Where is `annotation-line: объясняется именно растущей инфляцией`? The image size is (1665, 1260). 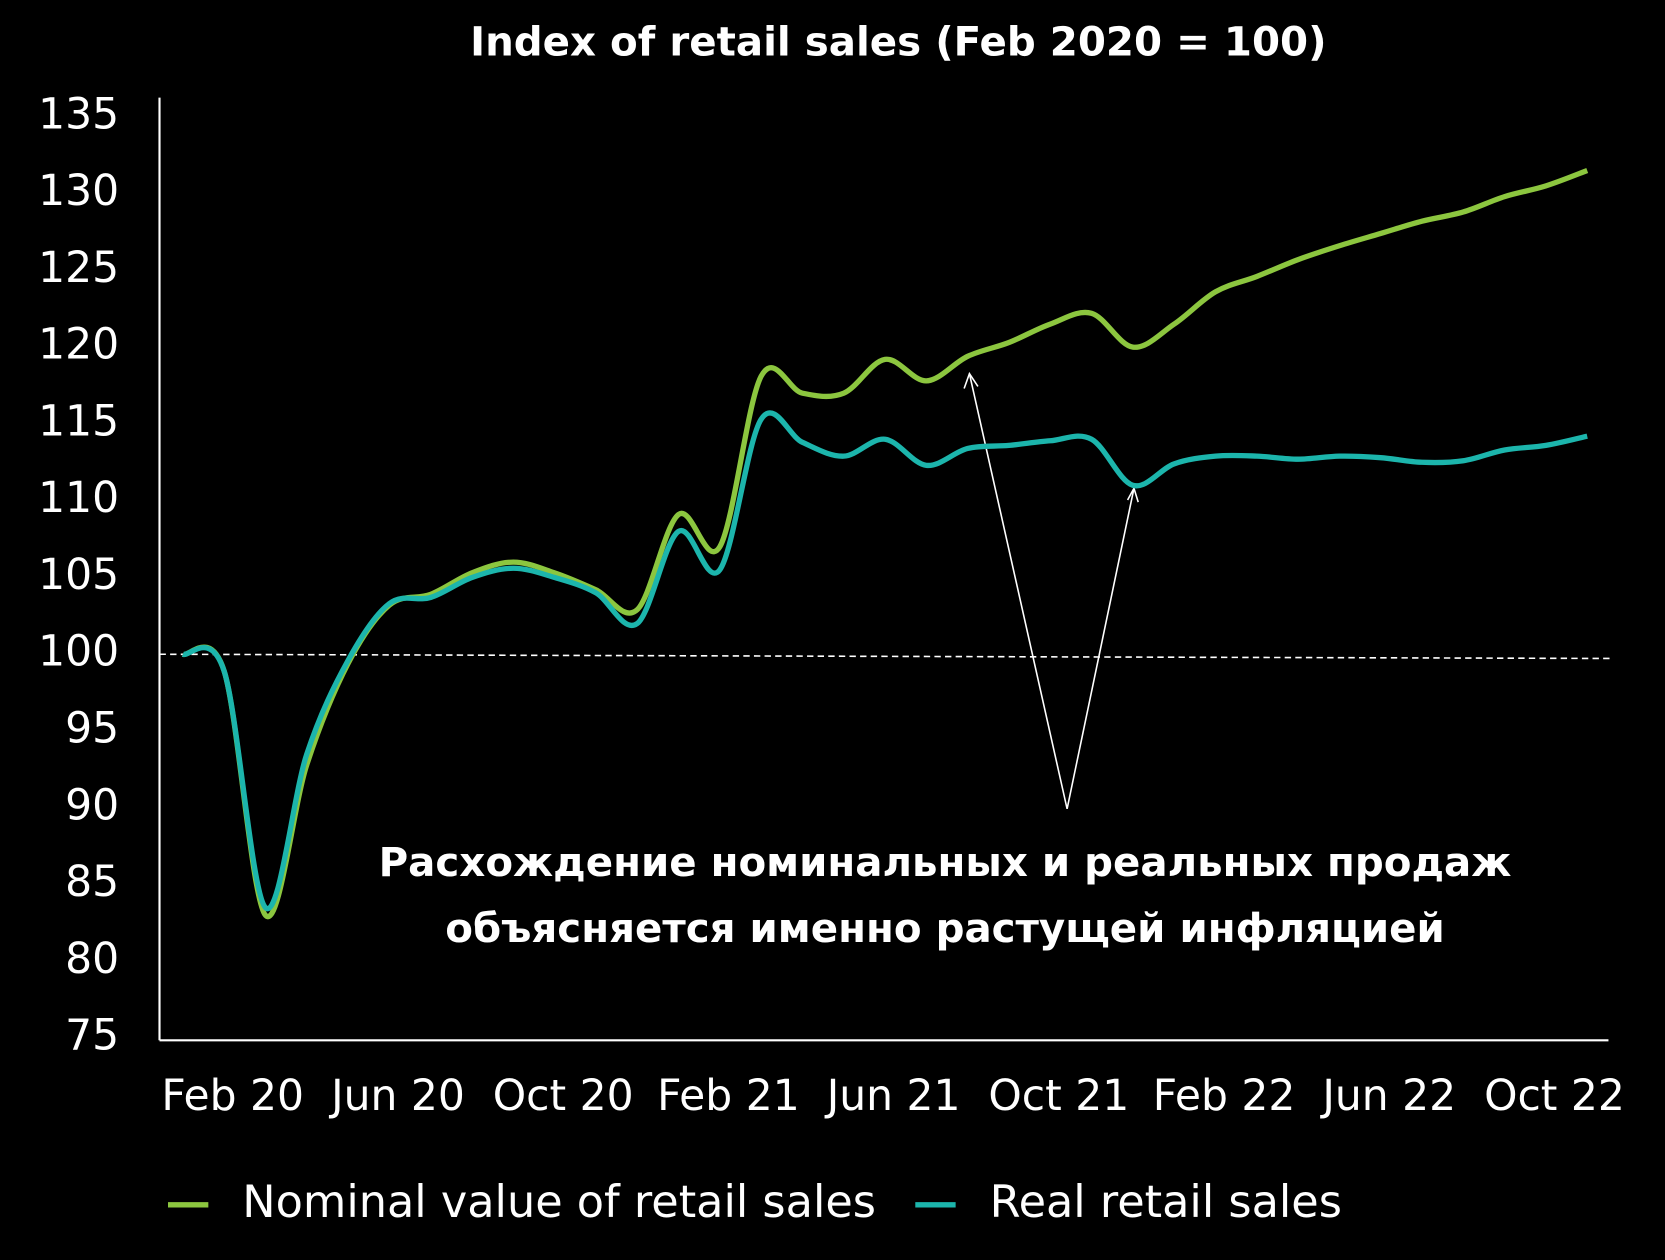 annotation-line: объясняется именно растущей инфляцией is located at coordinates (945, 928).